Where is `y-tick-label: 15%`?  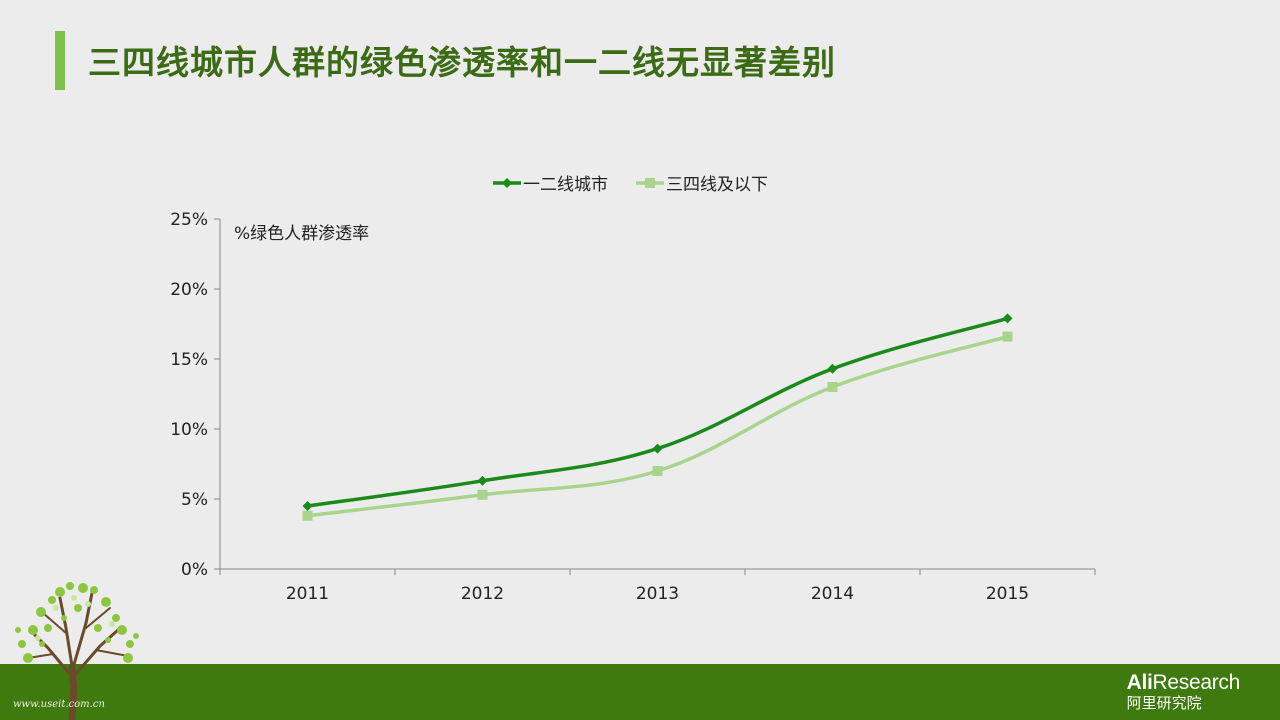 y-tick-label: 15% is located at coordinates (189, 360).